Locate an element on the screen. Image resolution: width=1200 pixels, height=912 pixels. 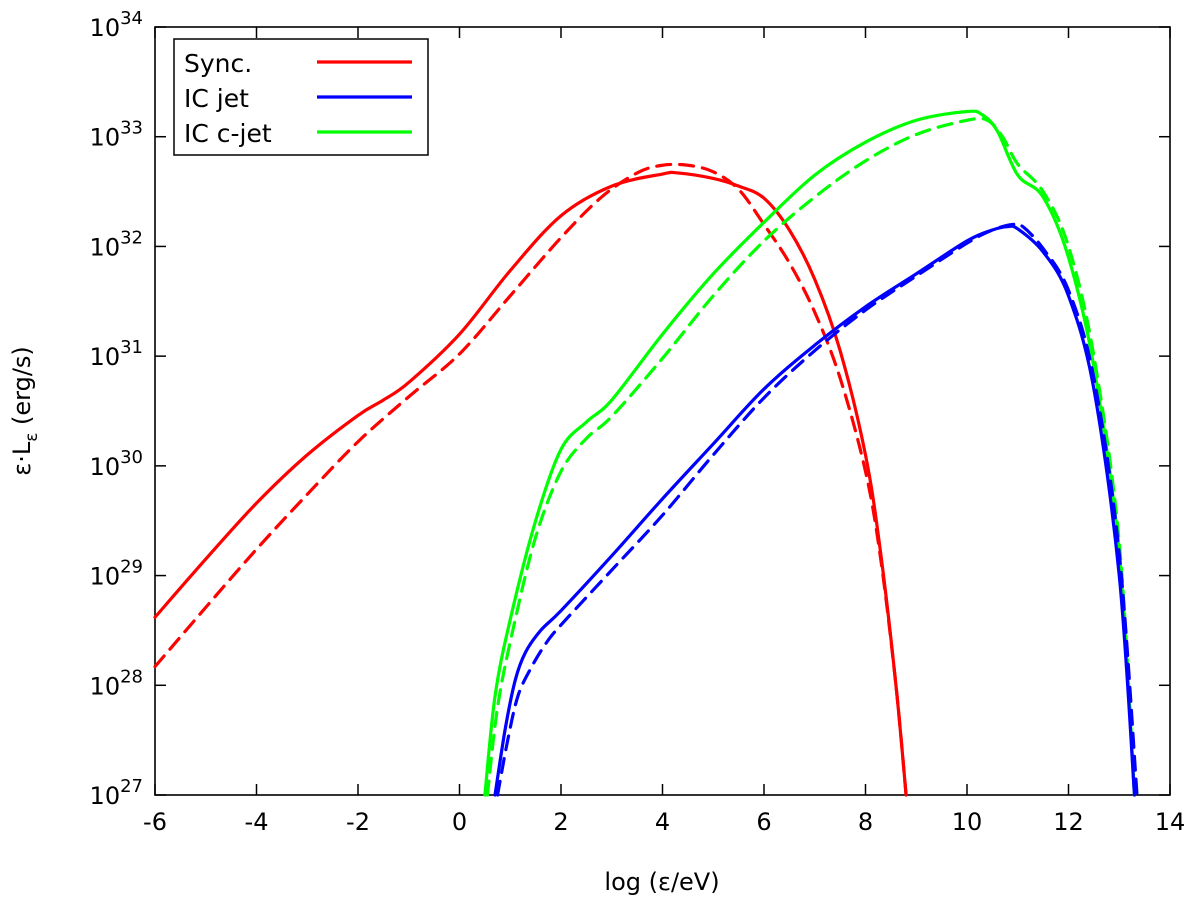
y-tick-label: 1031 is located at coordinates (116, 354).